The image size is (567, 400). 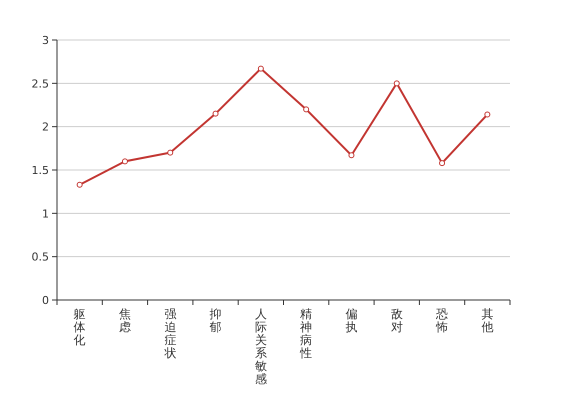 What do you see at coordinates (260, 346) in the screenshot?
I see `x-tick-label: 人际关系敏感` at bounding box center [260, 346].